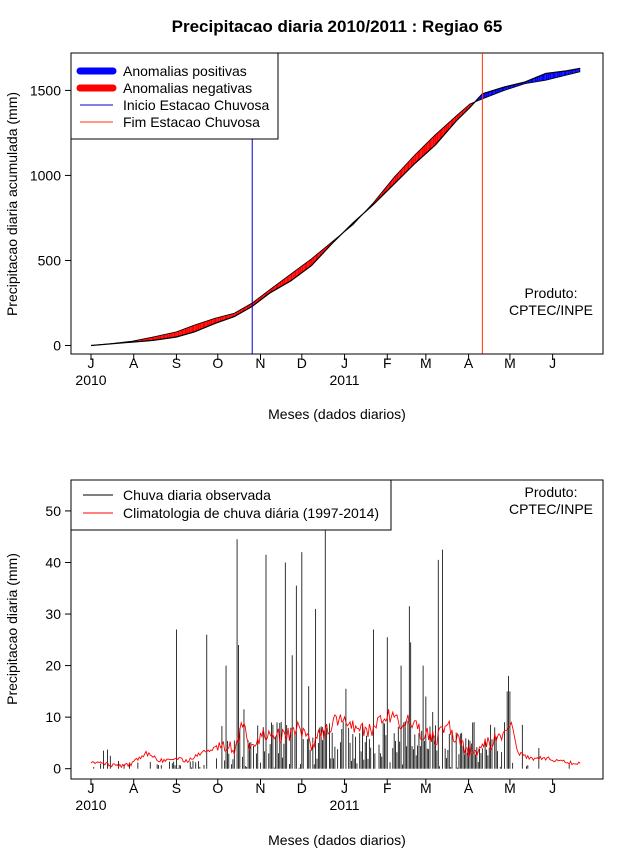 The height and width of the screenshot is (850, 640). I want to click on legend-negative-label: Anomalias negativas, so click(187, 88).